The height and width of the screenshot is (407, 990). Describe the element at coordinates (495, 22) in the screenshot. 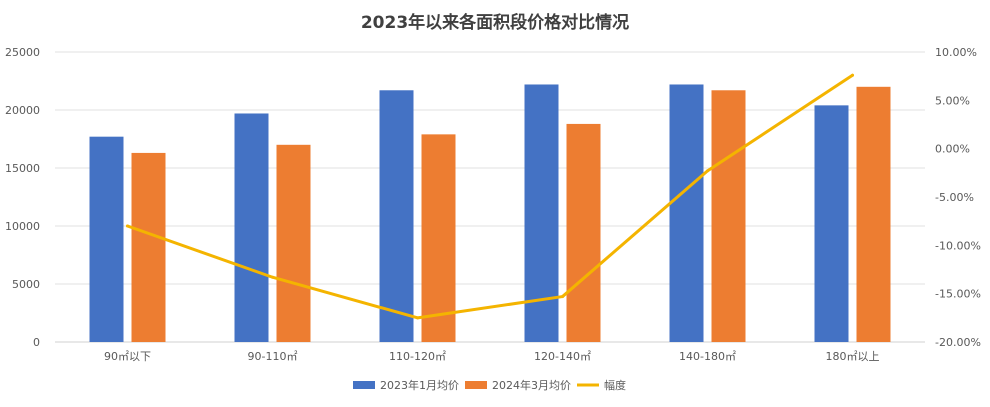

I see `chart-title: 2023年以来各面积段价格对比情况` at that location.